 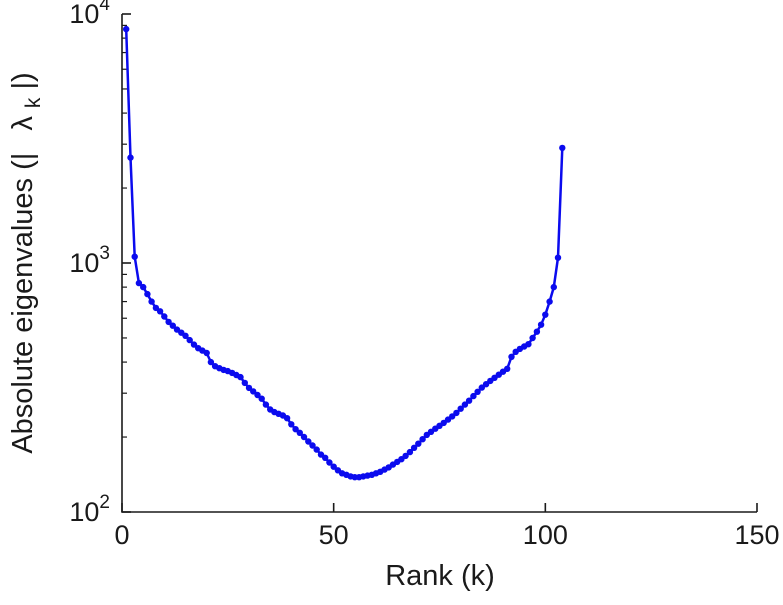 What do you see at coordinates (440, 576) in the screenshot?
I see `x-axis-label: Rank (k)` at bounding box center [440, 576].